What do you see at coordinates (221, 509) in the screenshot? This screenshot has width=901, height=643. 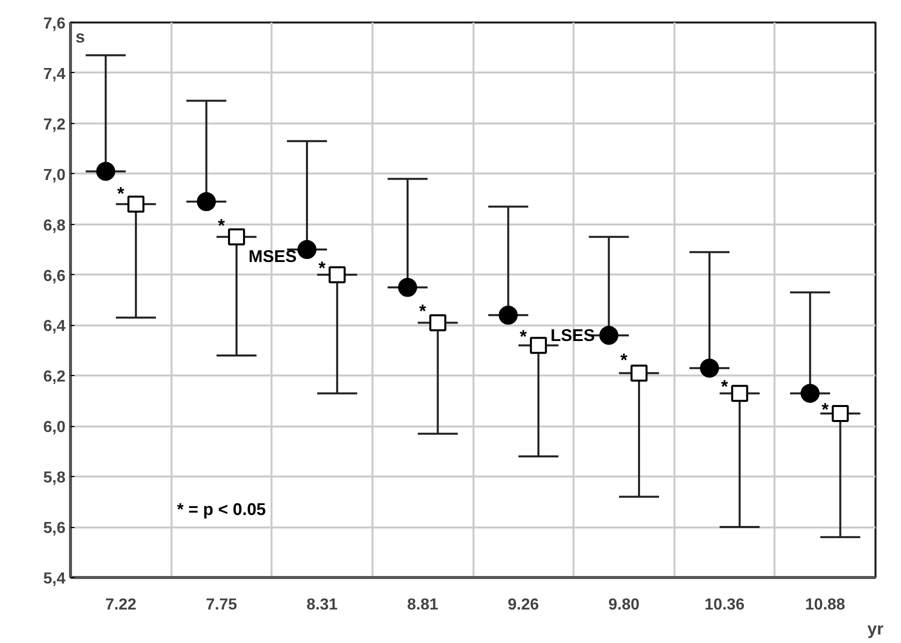 I see `annotation: * = p < 0.05` at bounding box center [221, 509].